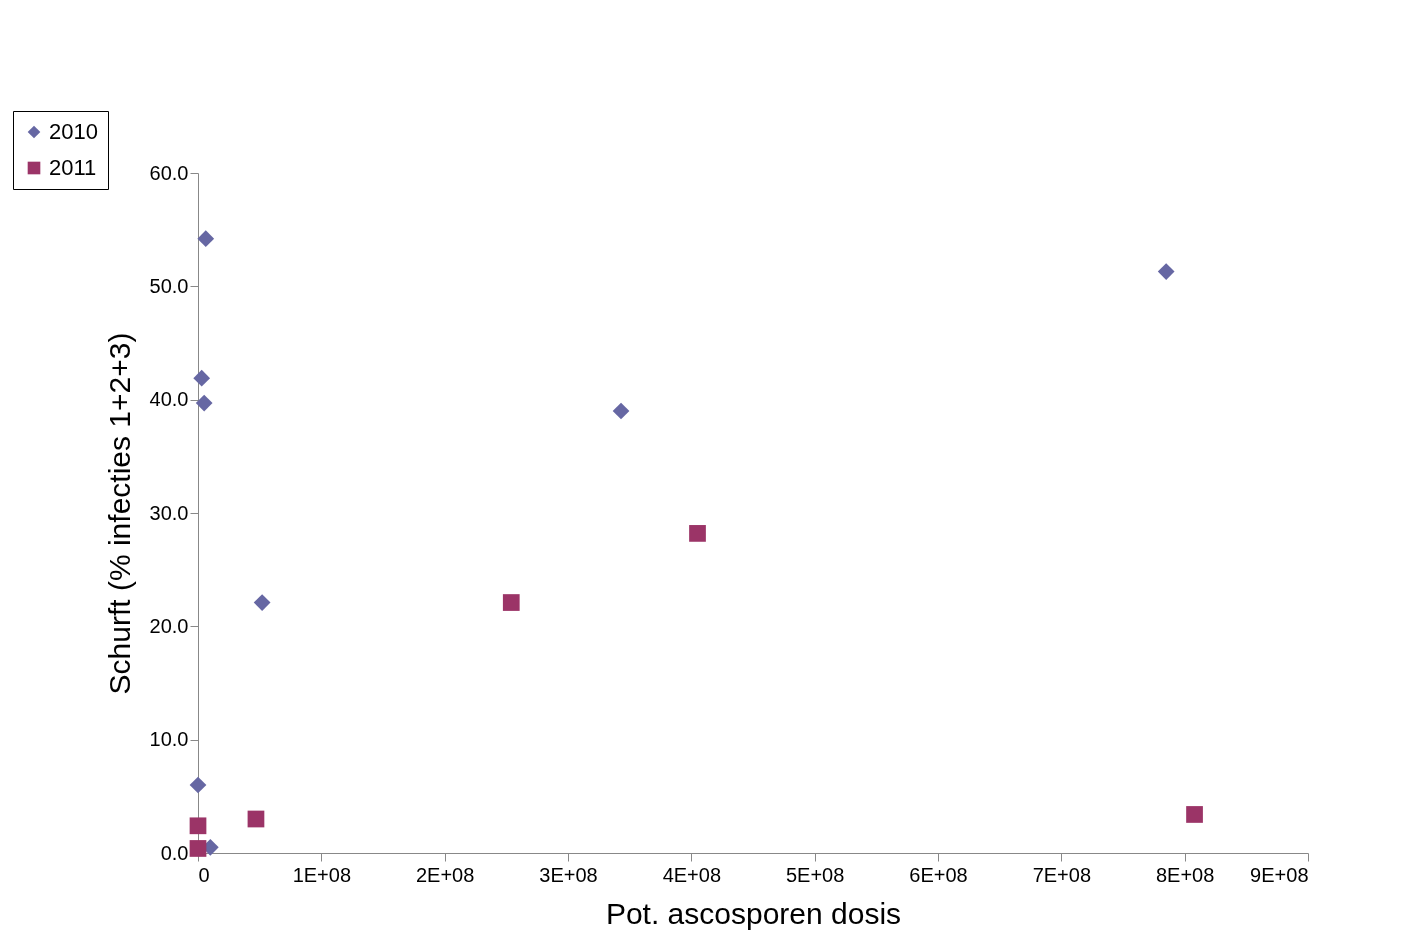 The height and width of the screenshot is (933, 1422). Describe the element at coordinates (169, 172) in the screenshot. I see `y-tick-label: 60.0` at that location.